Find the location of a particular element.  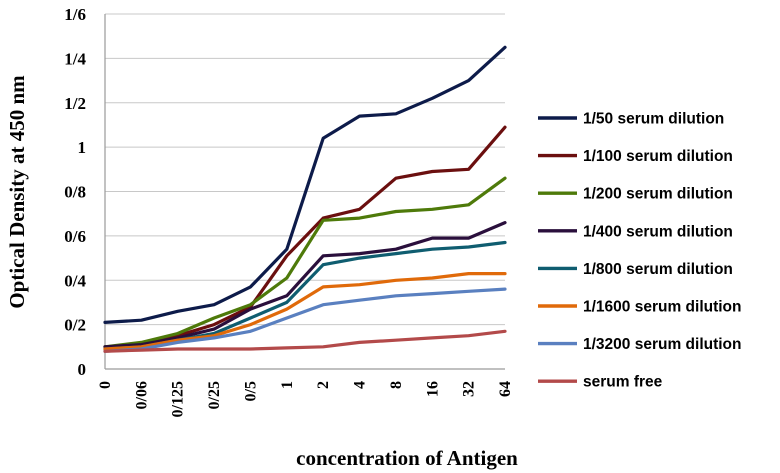

y-tick-label: 0/8 is located at coordinates (75, 192).